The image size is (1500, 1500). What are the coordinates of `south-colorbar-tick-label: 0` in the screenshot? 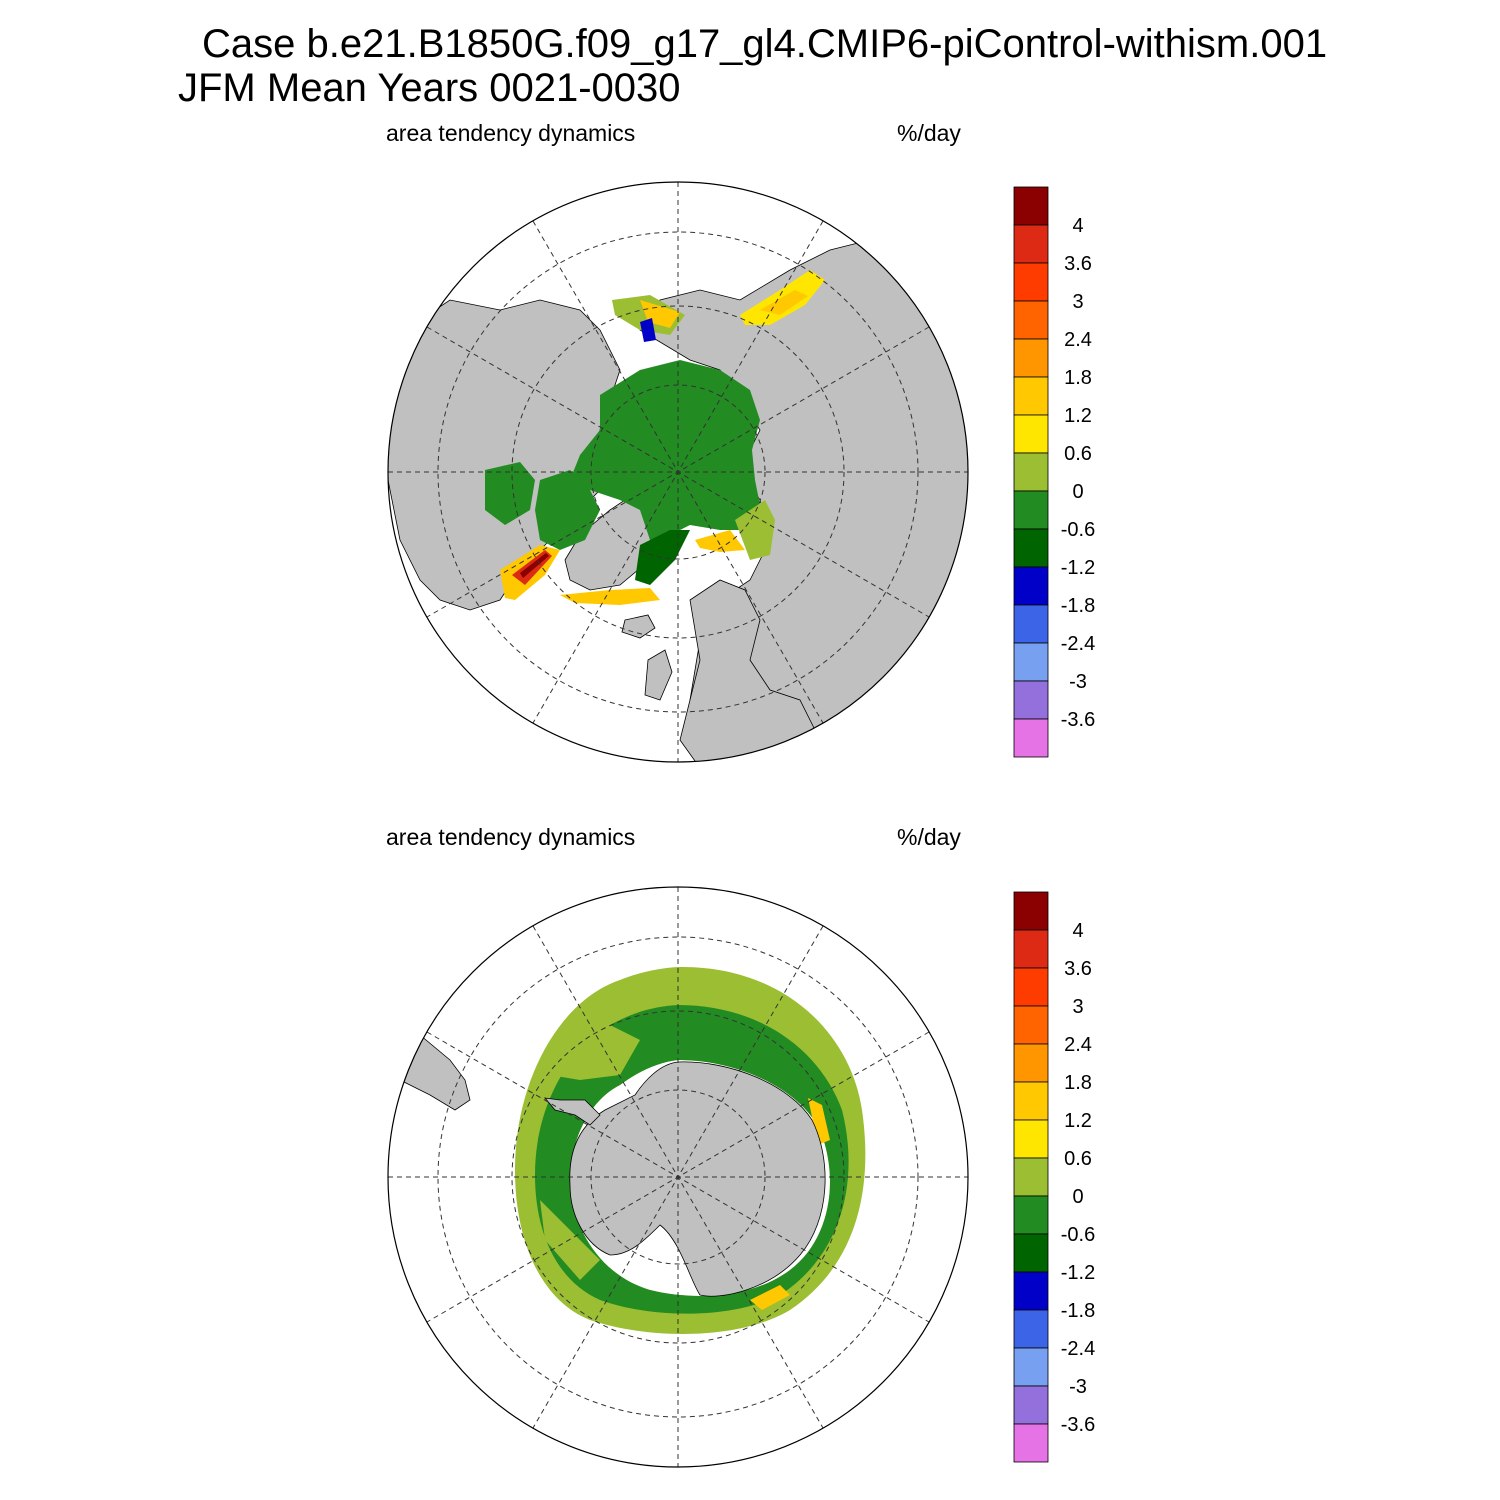 It's located at (1077, 1197).